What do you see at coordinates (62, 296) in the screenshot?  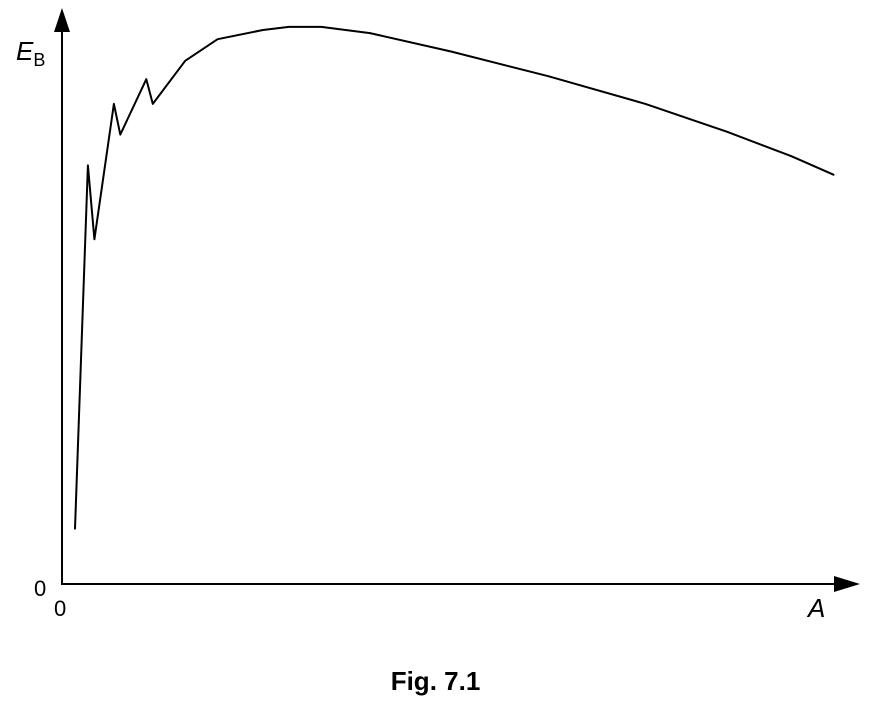 I see `y-axis` at bounding box center [62, 296].